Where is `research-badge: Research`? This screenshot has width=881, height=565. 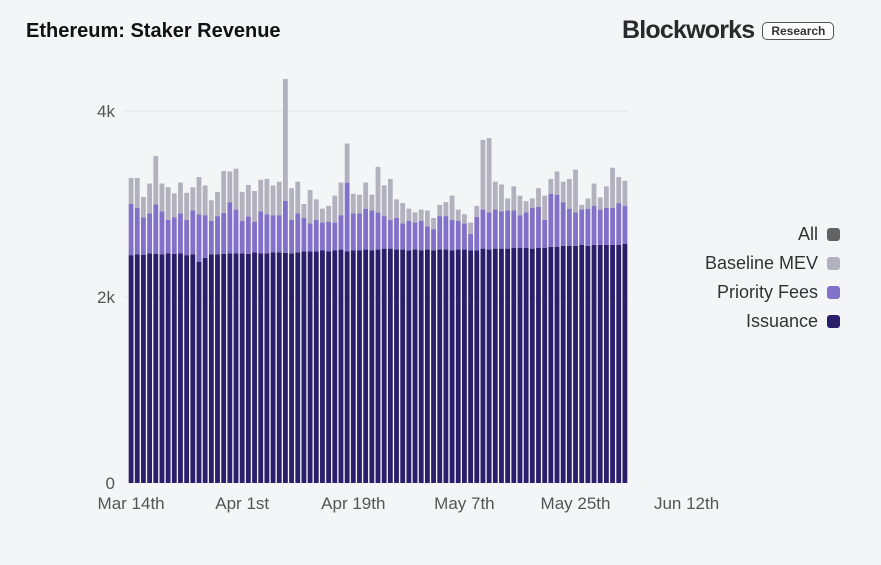
research-badge: Research is located at coordinates (798, 30).